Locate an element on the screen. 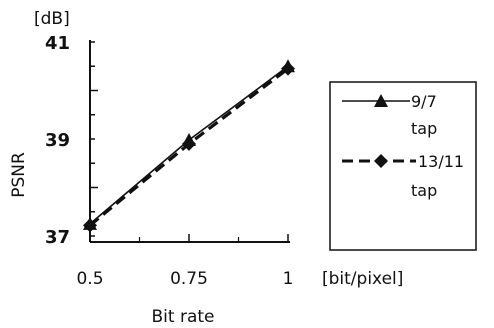 Image resolution: width=494 pixels, height=328 pixels. y-unit-label: [dB] is located at coordinates (52, 19).